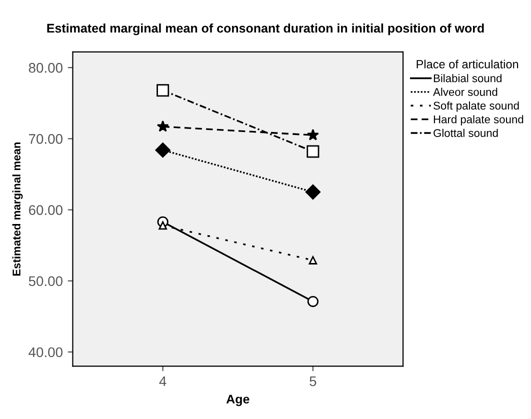 The height and width of the screenshot is (419, 531). I want to click on legend-label: Hard palate sound, so click(479, 120).